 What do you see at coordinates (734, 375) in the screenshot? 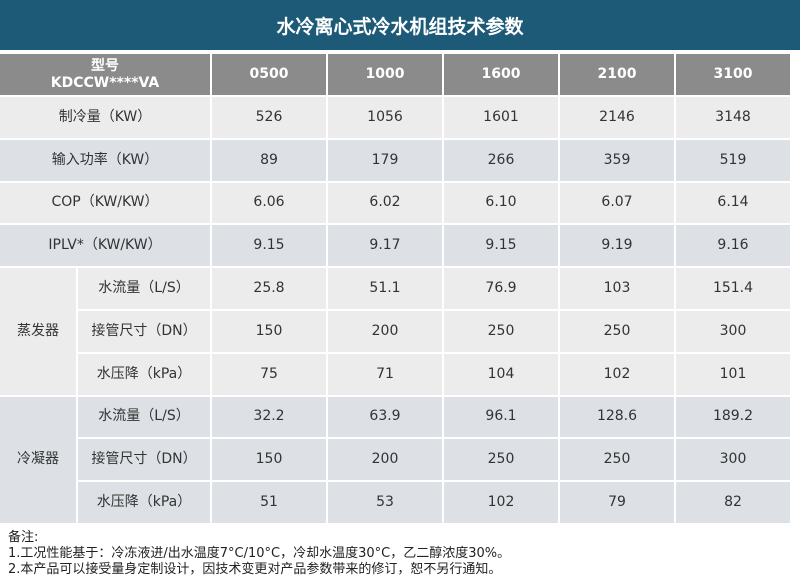
I see `value-cell: 101` at bounding box center [734, 375].